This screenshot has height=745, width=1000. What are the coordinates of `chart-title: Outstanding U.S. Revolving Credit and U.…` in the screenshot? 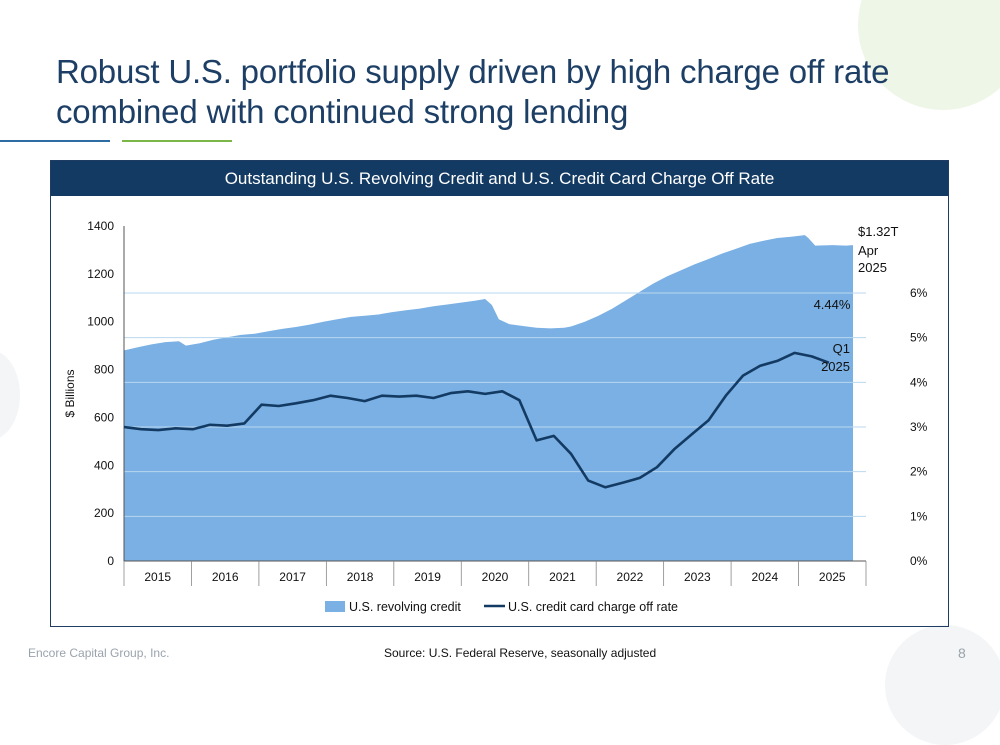 It's located at (499, 178).